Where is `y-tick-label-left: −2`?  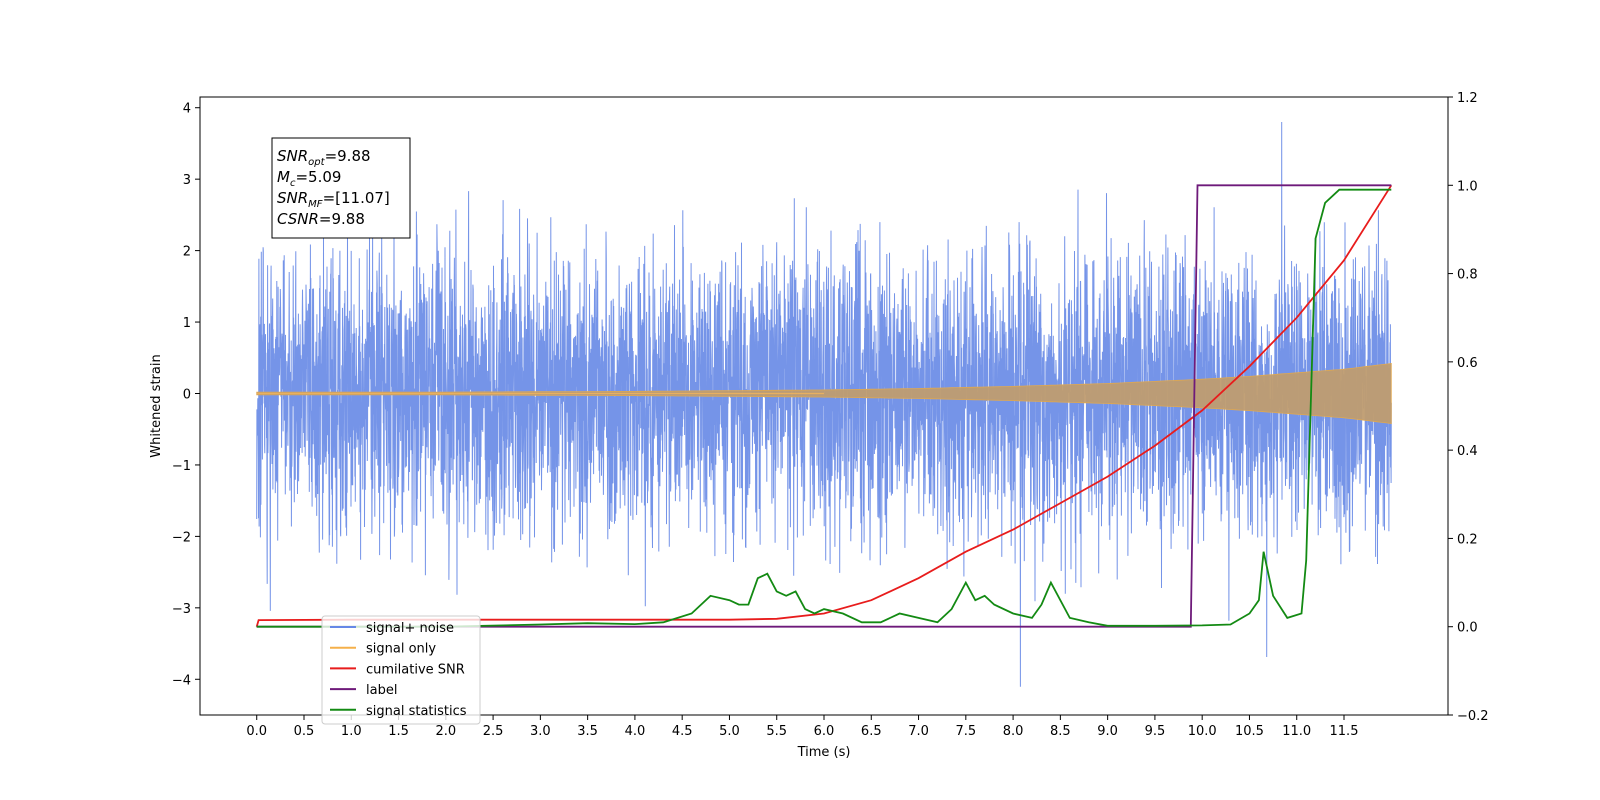 y-tick-label-left: −2 is located at coordinates (181, 537).